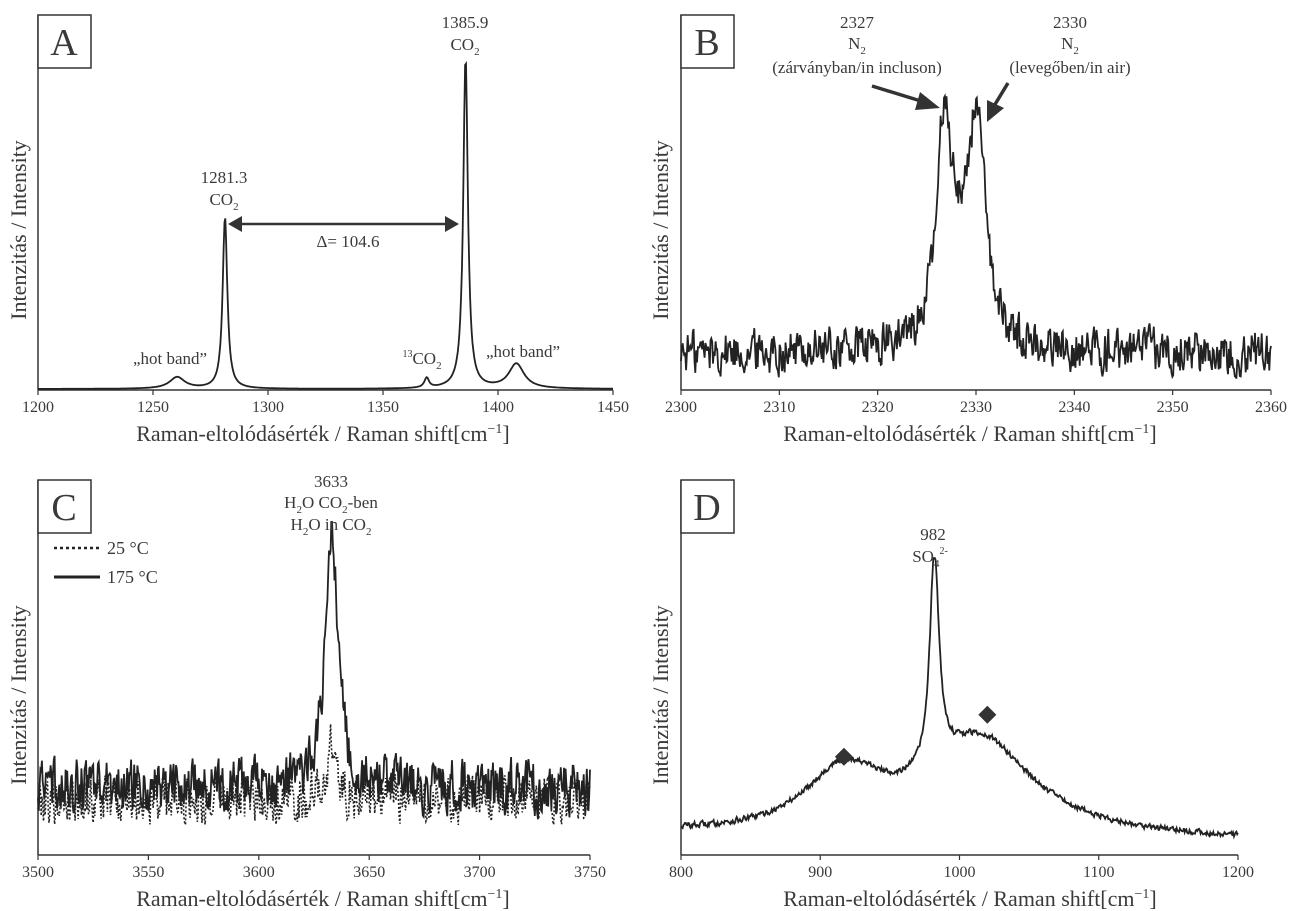 The height and width of the screenshot is (911, 1300). What do you see at coordinates (976, 236) in the screenshot?
I see `series-line-b` at bounding box center [976, 236].